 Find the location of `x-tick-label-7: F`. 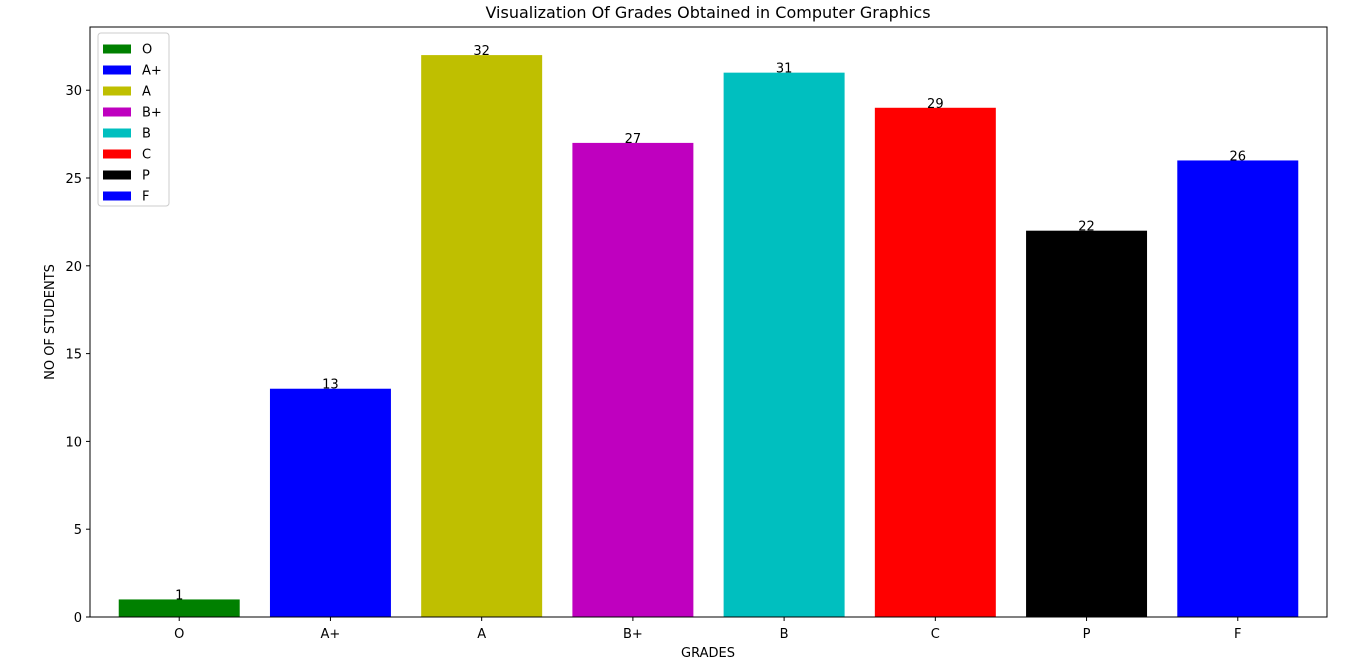

x-tick-label-7: F is located at coordinates (1237, 634).